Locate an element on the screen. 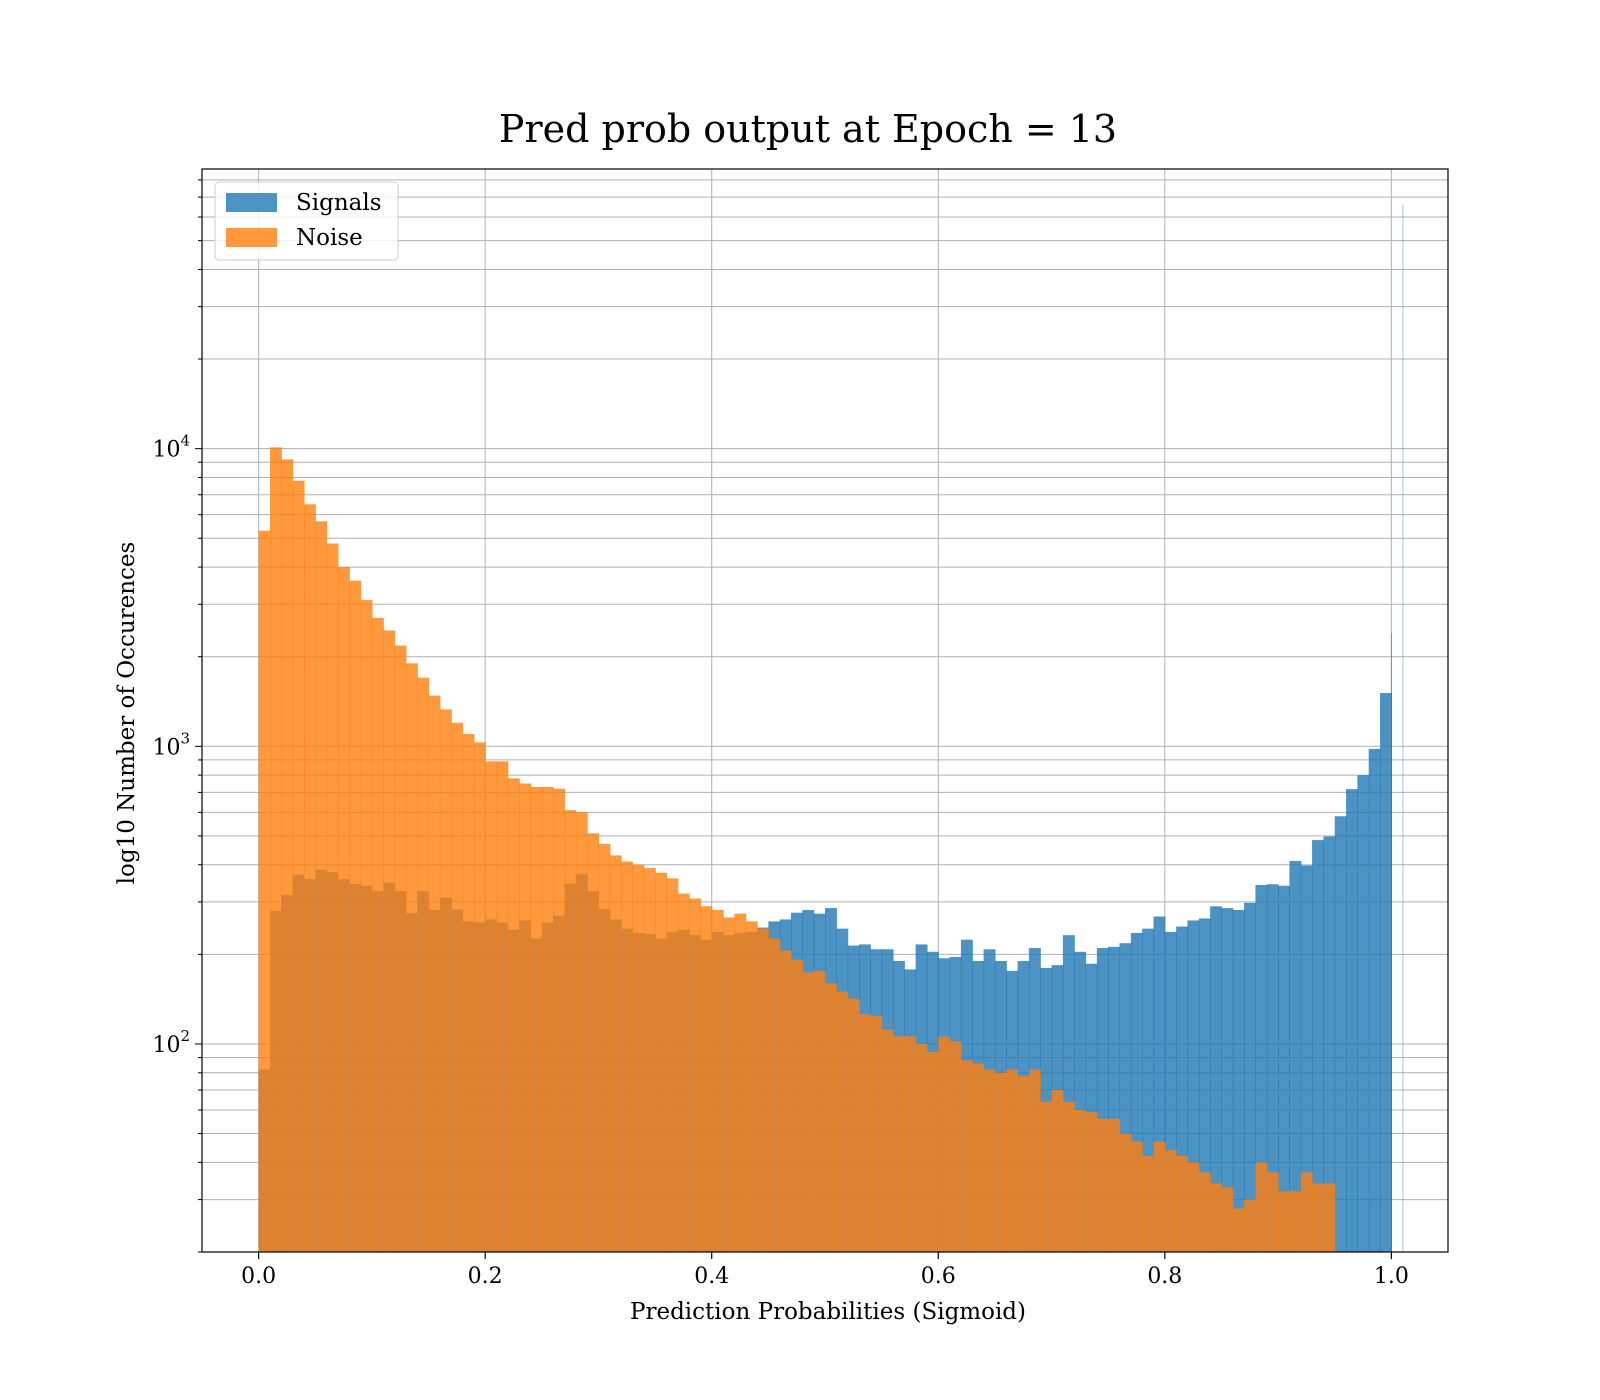  x-tick-label: 0.8 is located at coordinates (1164, 1276).